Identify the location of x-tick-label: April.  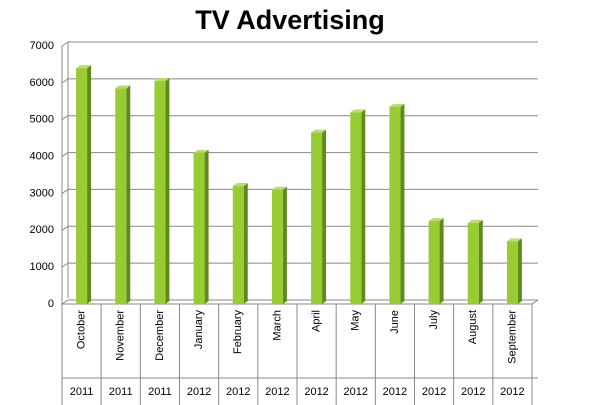
(316, 321).